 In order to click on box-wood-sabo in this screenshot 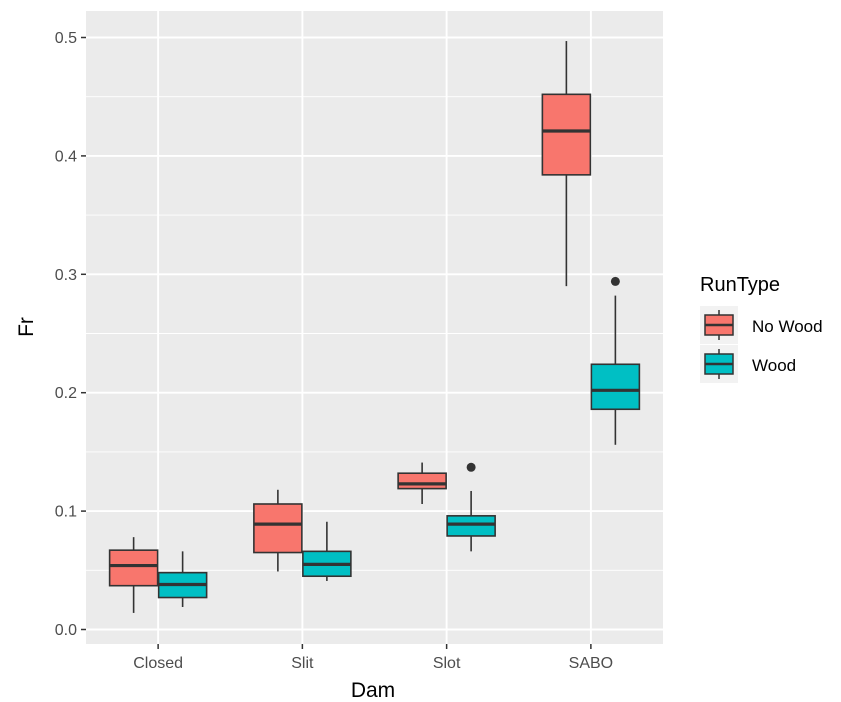, I will do `click(615, 360)`.